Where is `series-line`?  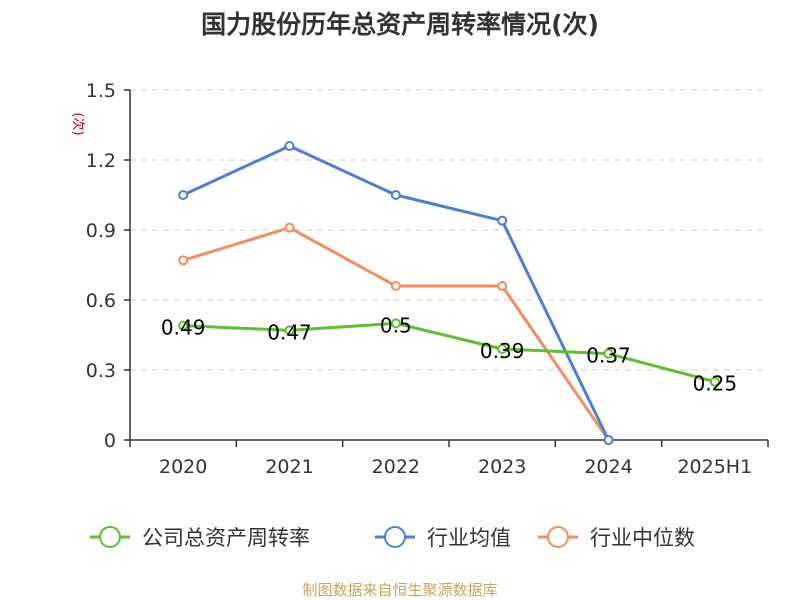 series-line is located at coordinates (449, 352).